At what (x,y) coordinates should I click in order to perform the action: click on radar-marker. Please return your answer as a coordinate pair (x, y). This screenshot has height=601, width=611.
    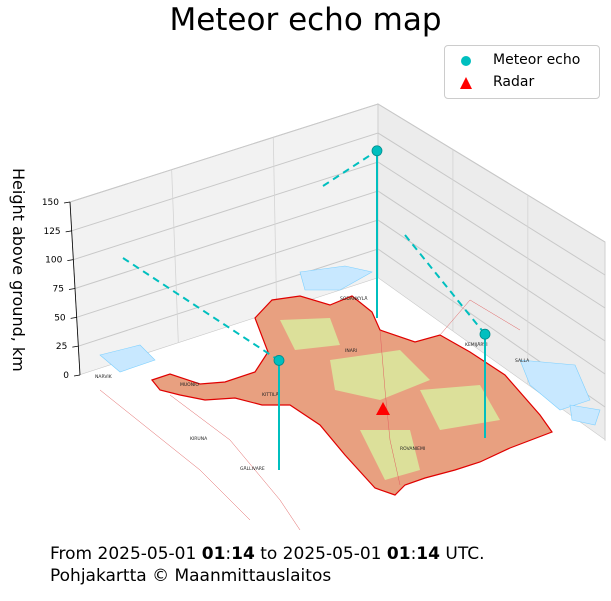
    Looking at the image, I should click on (383, 408).